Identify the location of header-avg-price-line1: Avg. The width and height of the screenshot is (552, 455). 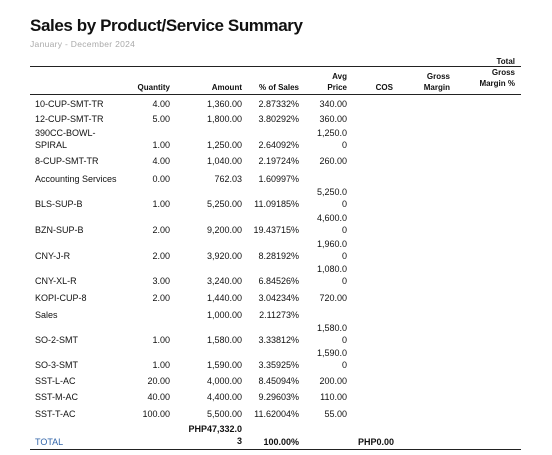
(339, 76).